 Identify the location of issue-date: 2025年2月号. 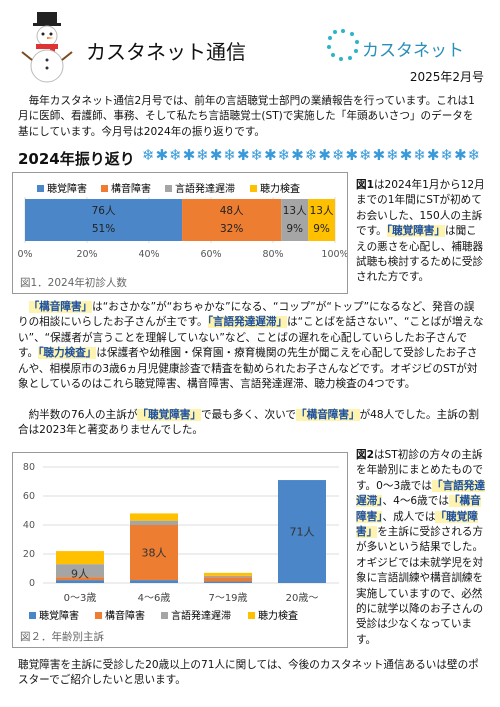
(446, 77).